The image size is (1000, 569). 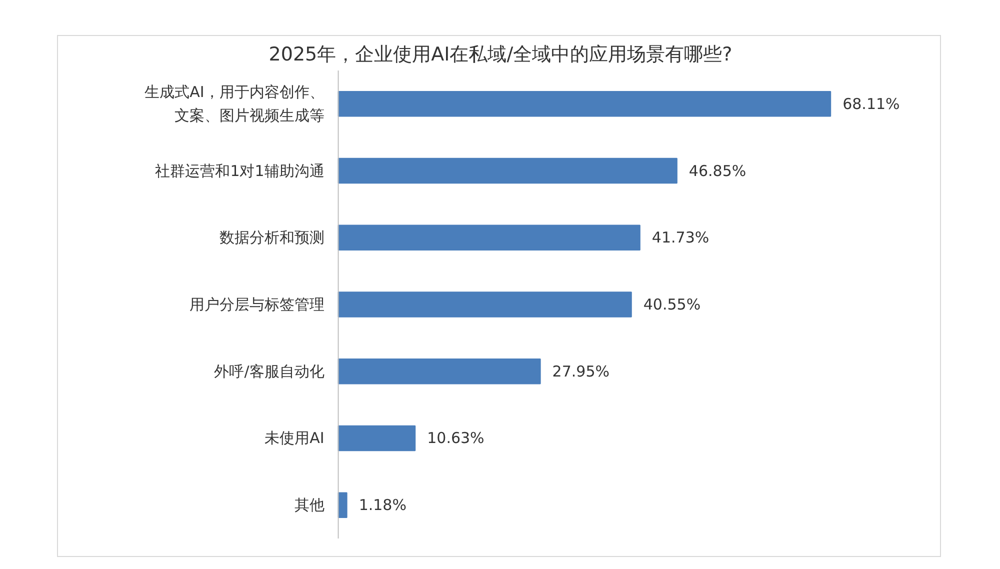 What do you see at coordinates (256, 305) in the screenshot?
I see `y-tick-label: 用户分层与标签管理` at bounding box center [256, 305].